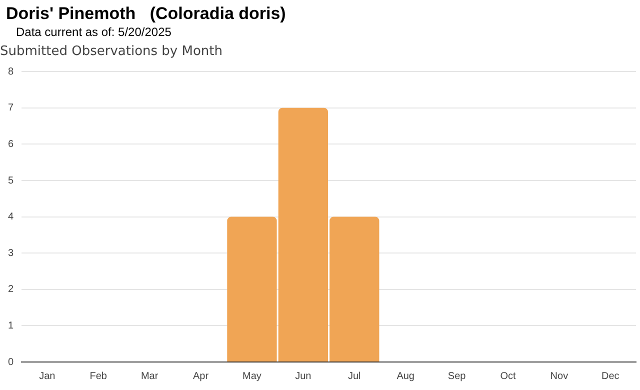  Describe the element at coordinates (146, 14) in the screenshot. I see `chart-title: Doris' Pinemoth (Coloradia doris)` at that location.